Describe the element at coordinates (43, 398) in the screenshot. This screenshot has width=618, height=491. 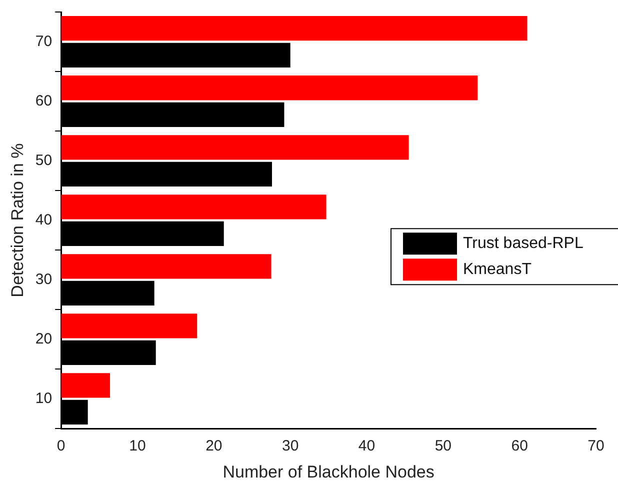
I see `y-tick-label: 10` at that location.